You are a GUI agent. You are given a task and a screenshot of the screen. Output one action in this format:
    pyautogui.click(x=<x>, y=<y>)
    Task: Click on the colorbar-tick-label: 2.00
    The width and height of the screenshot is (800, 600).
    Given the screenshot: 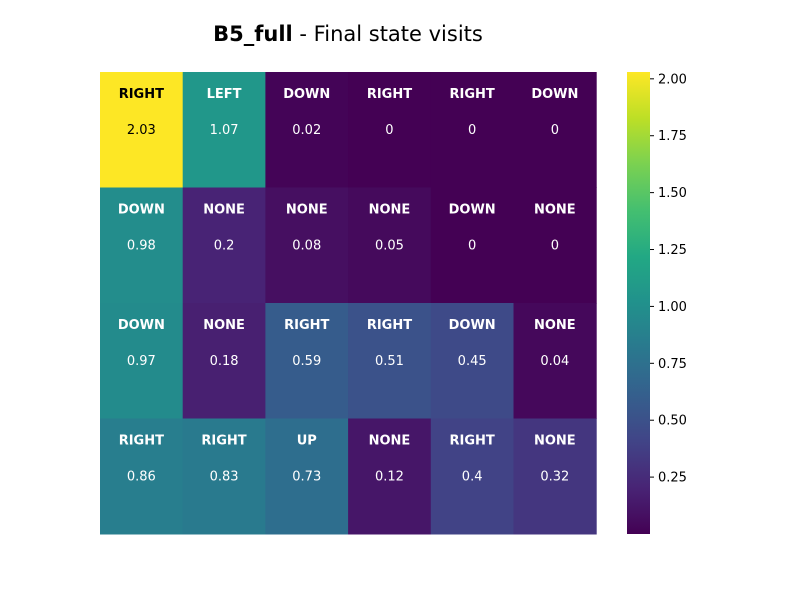 What is the action you would take?
    pyautogui.click(x=672, y=79)
    